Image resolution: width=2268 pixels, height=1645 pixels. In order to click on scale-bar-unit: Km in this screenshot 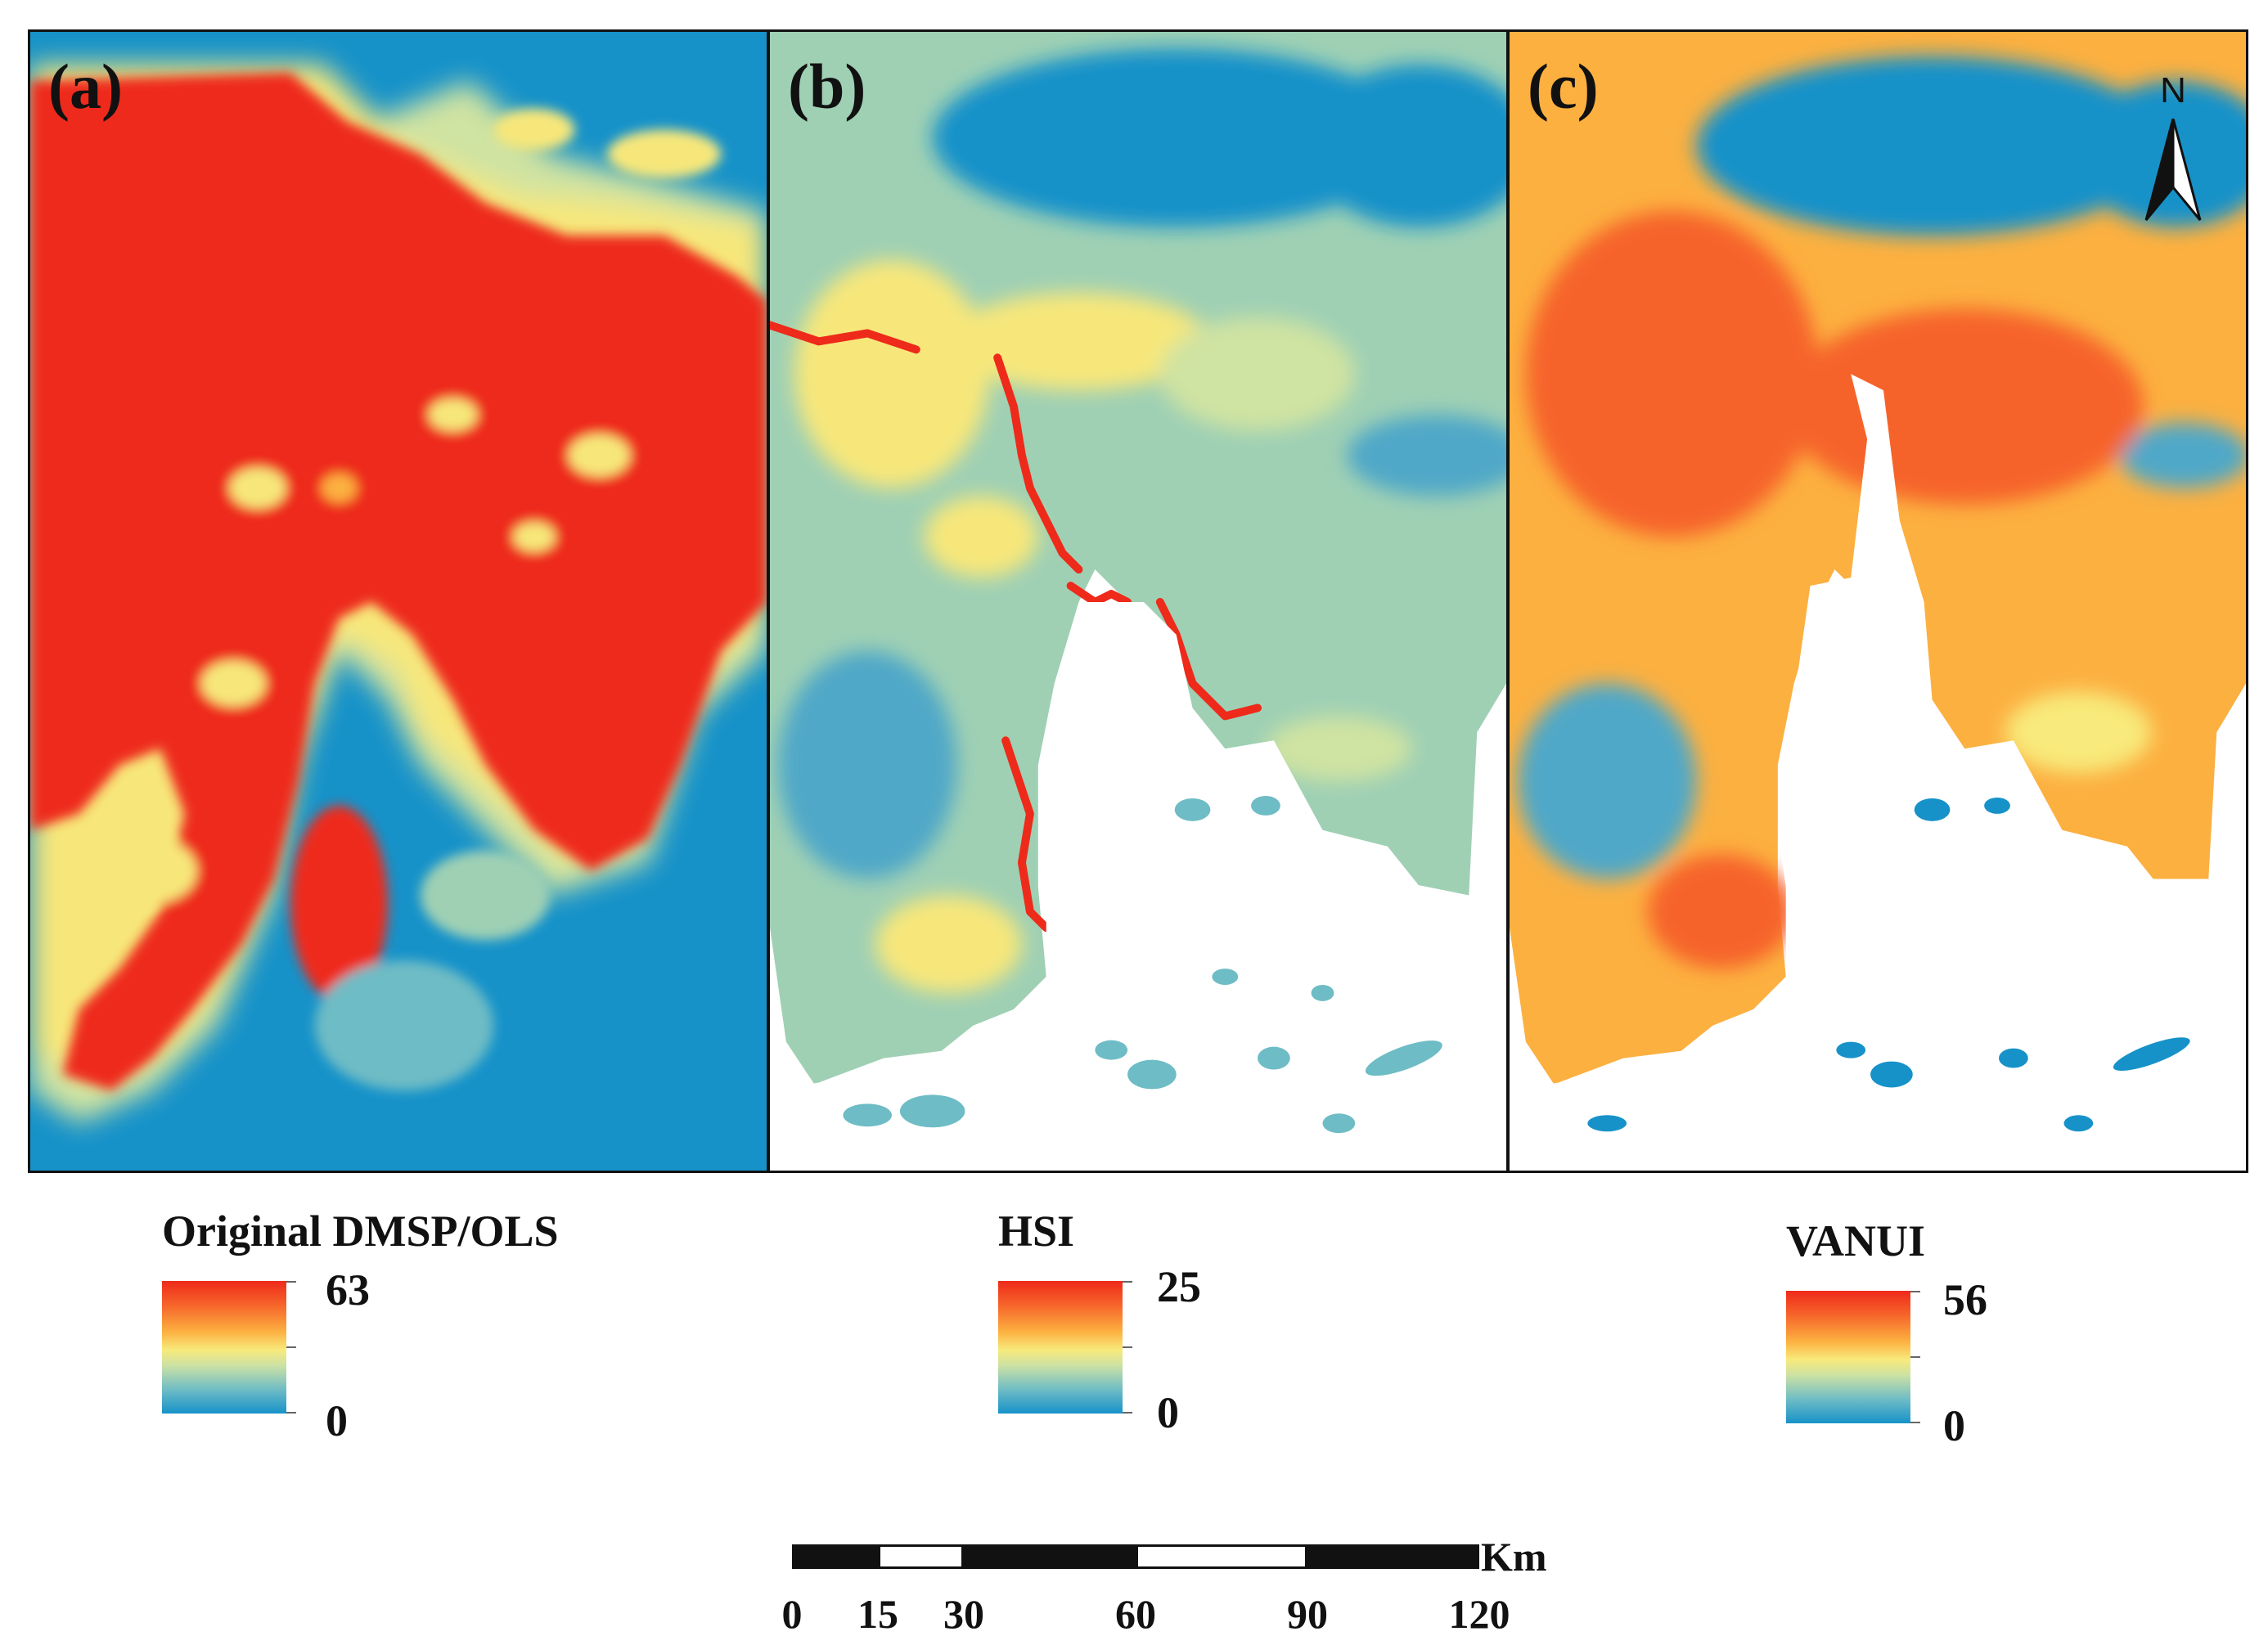, I will do `click(1514, 1557)`.